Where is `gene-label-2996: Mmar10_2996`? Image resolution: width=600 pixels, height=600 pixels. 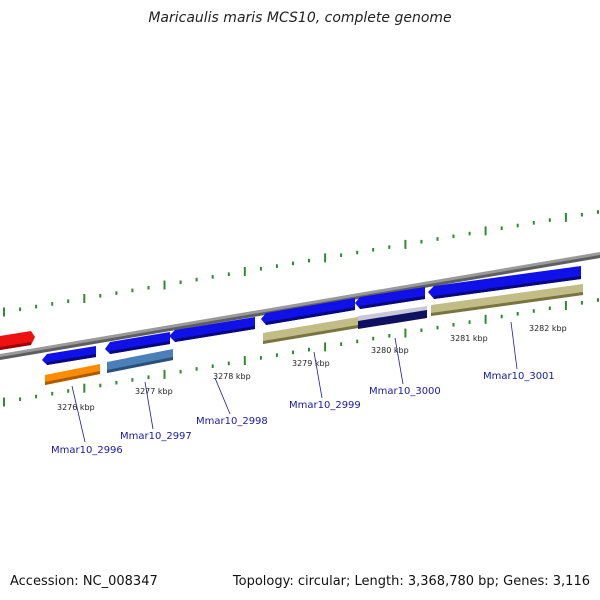 gene-label-2996: Mmar10_2996 is located at coordinates (87, 450).